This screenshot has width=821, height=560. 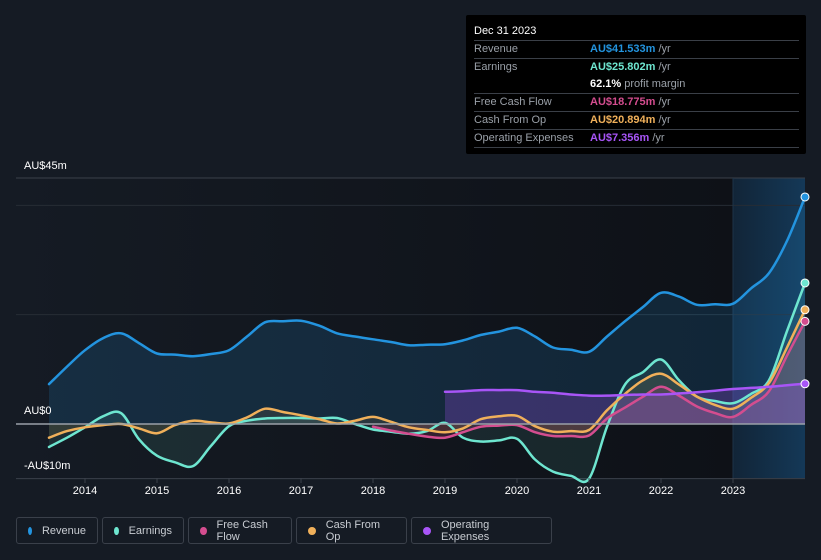 I want to click on operating-expenses-endpoint-marker, so click(x=805, y=384).